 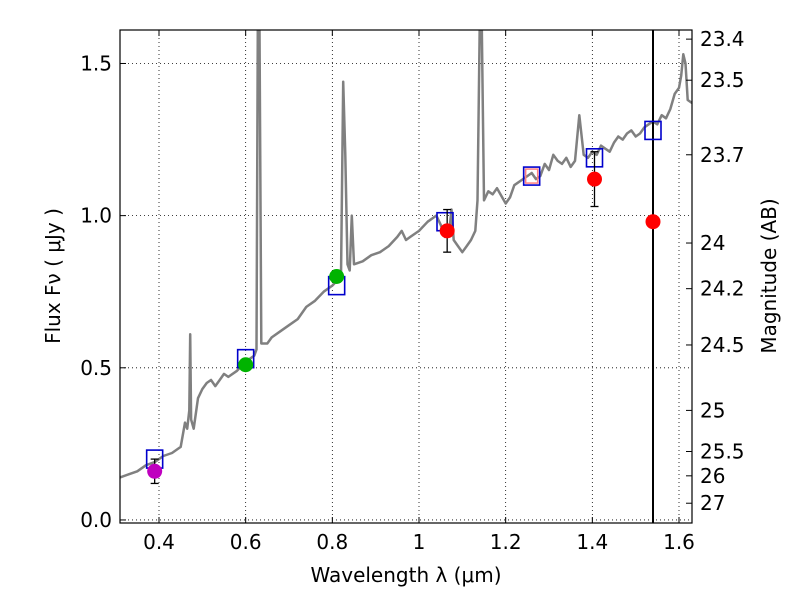 I want to click on y2-tick-label: 27, so click(x=712, y=503).